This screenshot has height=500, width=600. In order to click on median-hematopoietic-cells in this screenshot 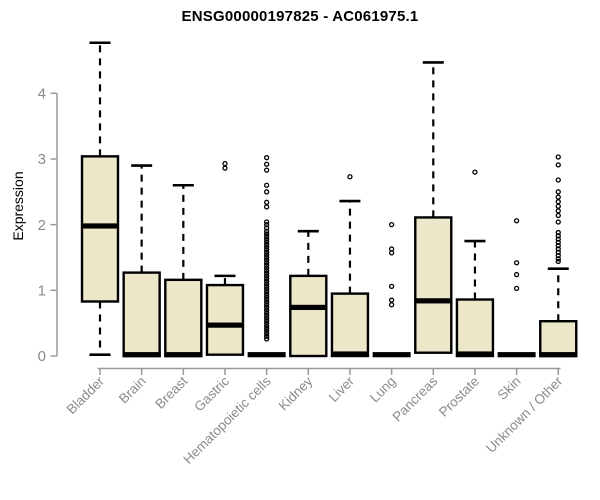, I will do `click(266, 355)`.